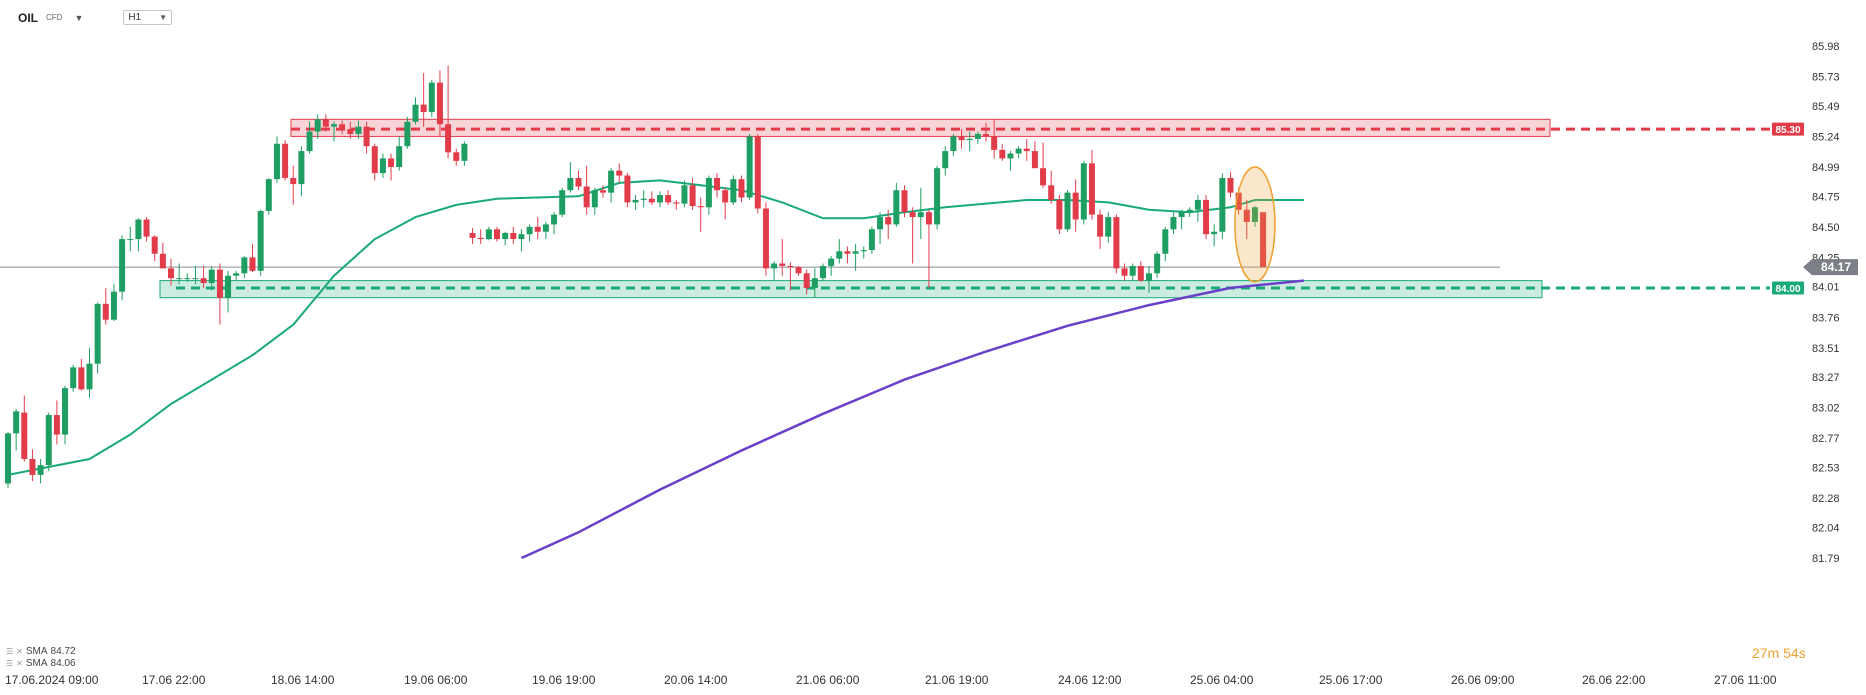 The image size is (1866, 695). Describe the element at coordinates (1836, 267) in the screenshot. I see `current-price-label: 84.17` at that location.